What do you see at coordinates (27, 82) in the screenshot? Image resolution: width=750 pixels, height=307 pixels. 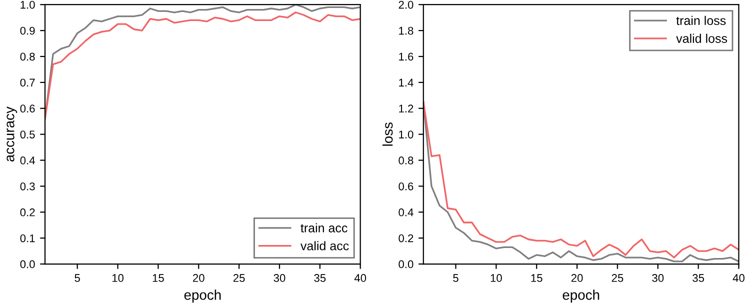 I see `y-tick-label: 0.7` at bounding box center [27, 82].